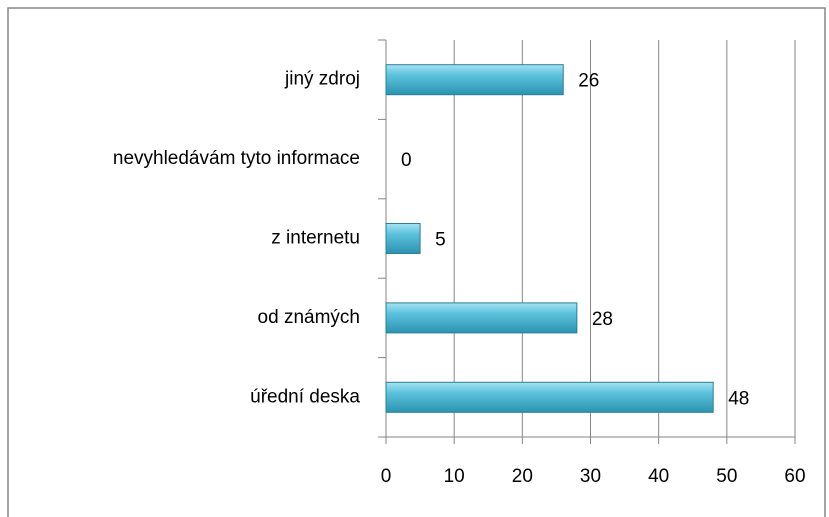  What do you see at coordinates (406, 160) in the screenshot?
I see `data-label: 0` at bounding box center [406, 160].